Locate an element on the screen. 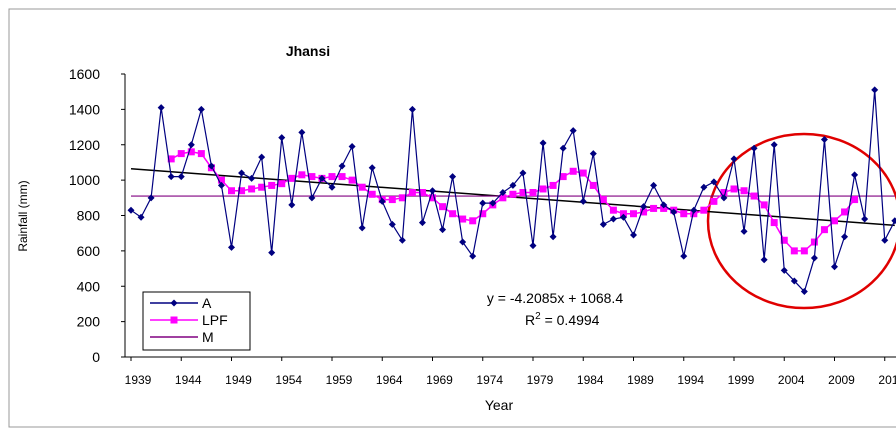 The height and width of the screenshot is (429, 896). legend-marker is located at coordinates (174, 303).